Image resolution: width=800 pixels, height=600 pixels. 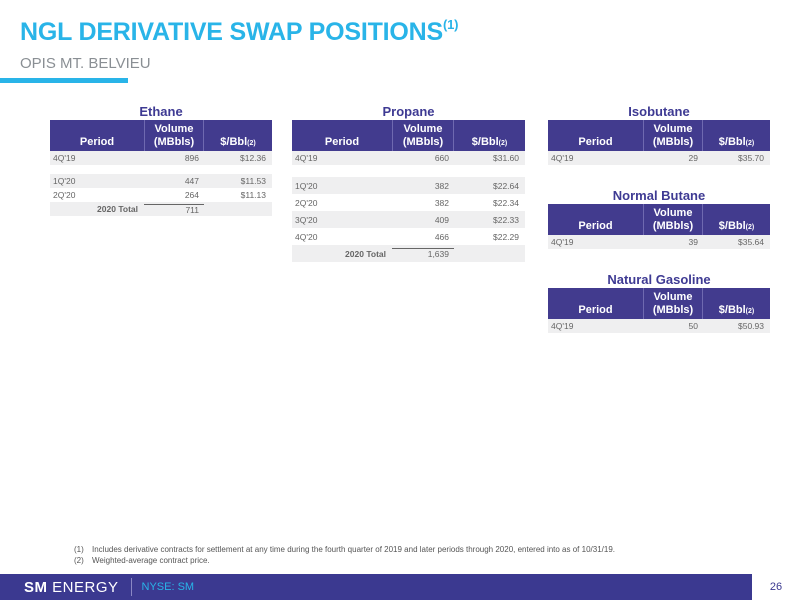 I want to click on cell-volume: 39, so click(x=693, y=242).